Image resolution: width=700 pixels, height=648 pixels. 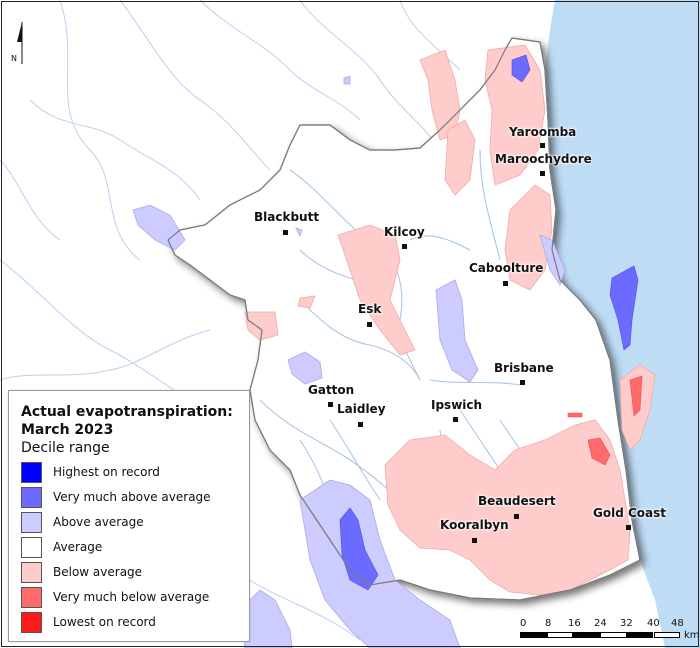 I want to click on place-marker-kilcoy, so click(x=404, y=246).